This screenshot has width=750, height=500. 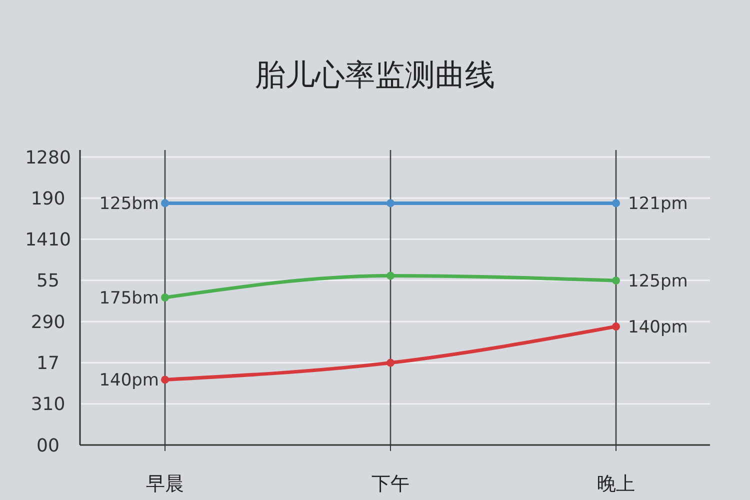 What do you see at coordinates (658, 282) in the screenshot?
I see `annotation: 125pm` at bounding box center [658, 282].